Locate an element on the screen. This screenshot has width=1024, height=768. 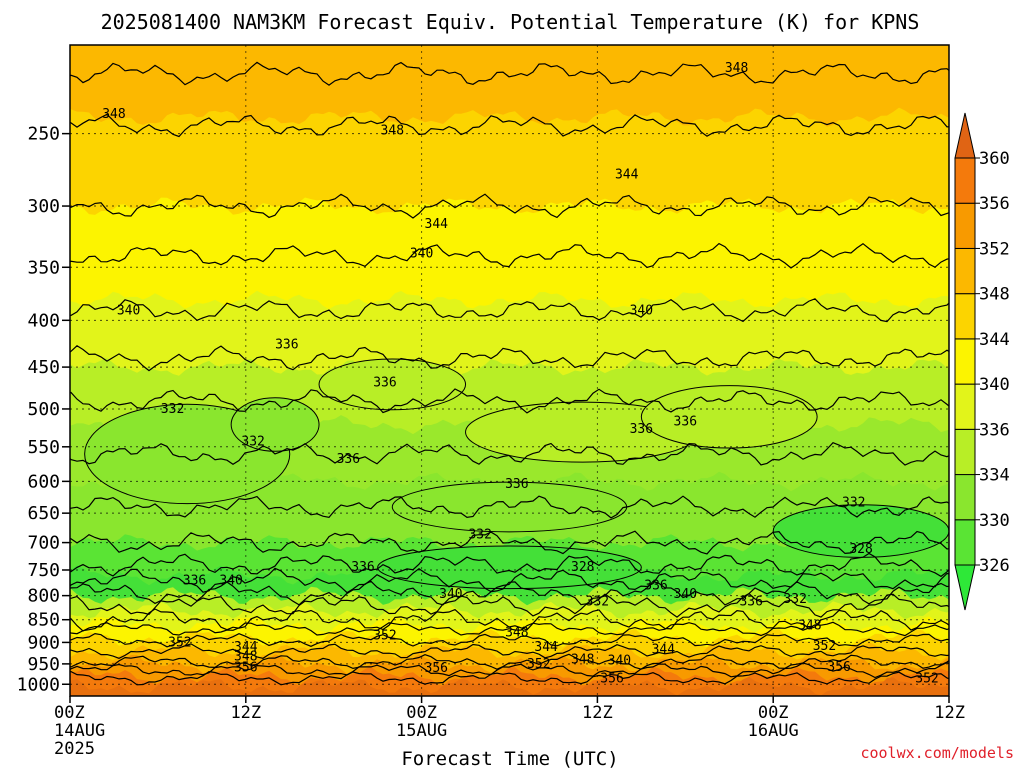
y-tick-label: 900 is located at coordinates (43, 642).